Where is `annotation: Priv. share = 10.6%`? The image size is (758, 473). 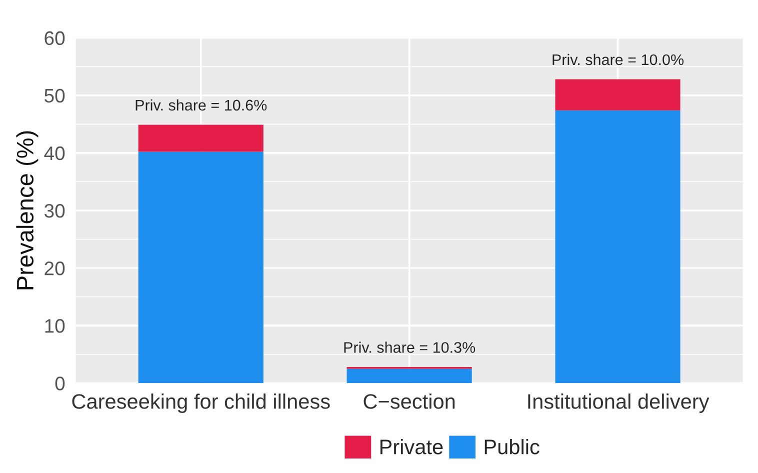
annotation: Priv. share = 10.6% is located at coordinates (201, 105).